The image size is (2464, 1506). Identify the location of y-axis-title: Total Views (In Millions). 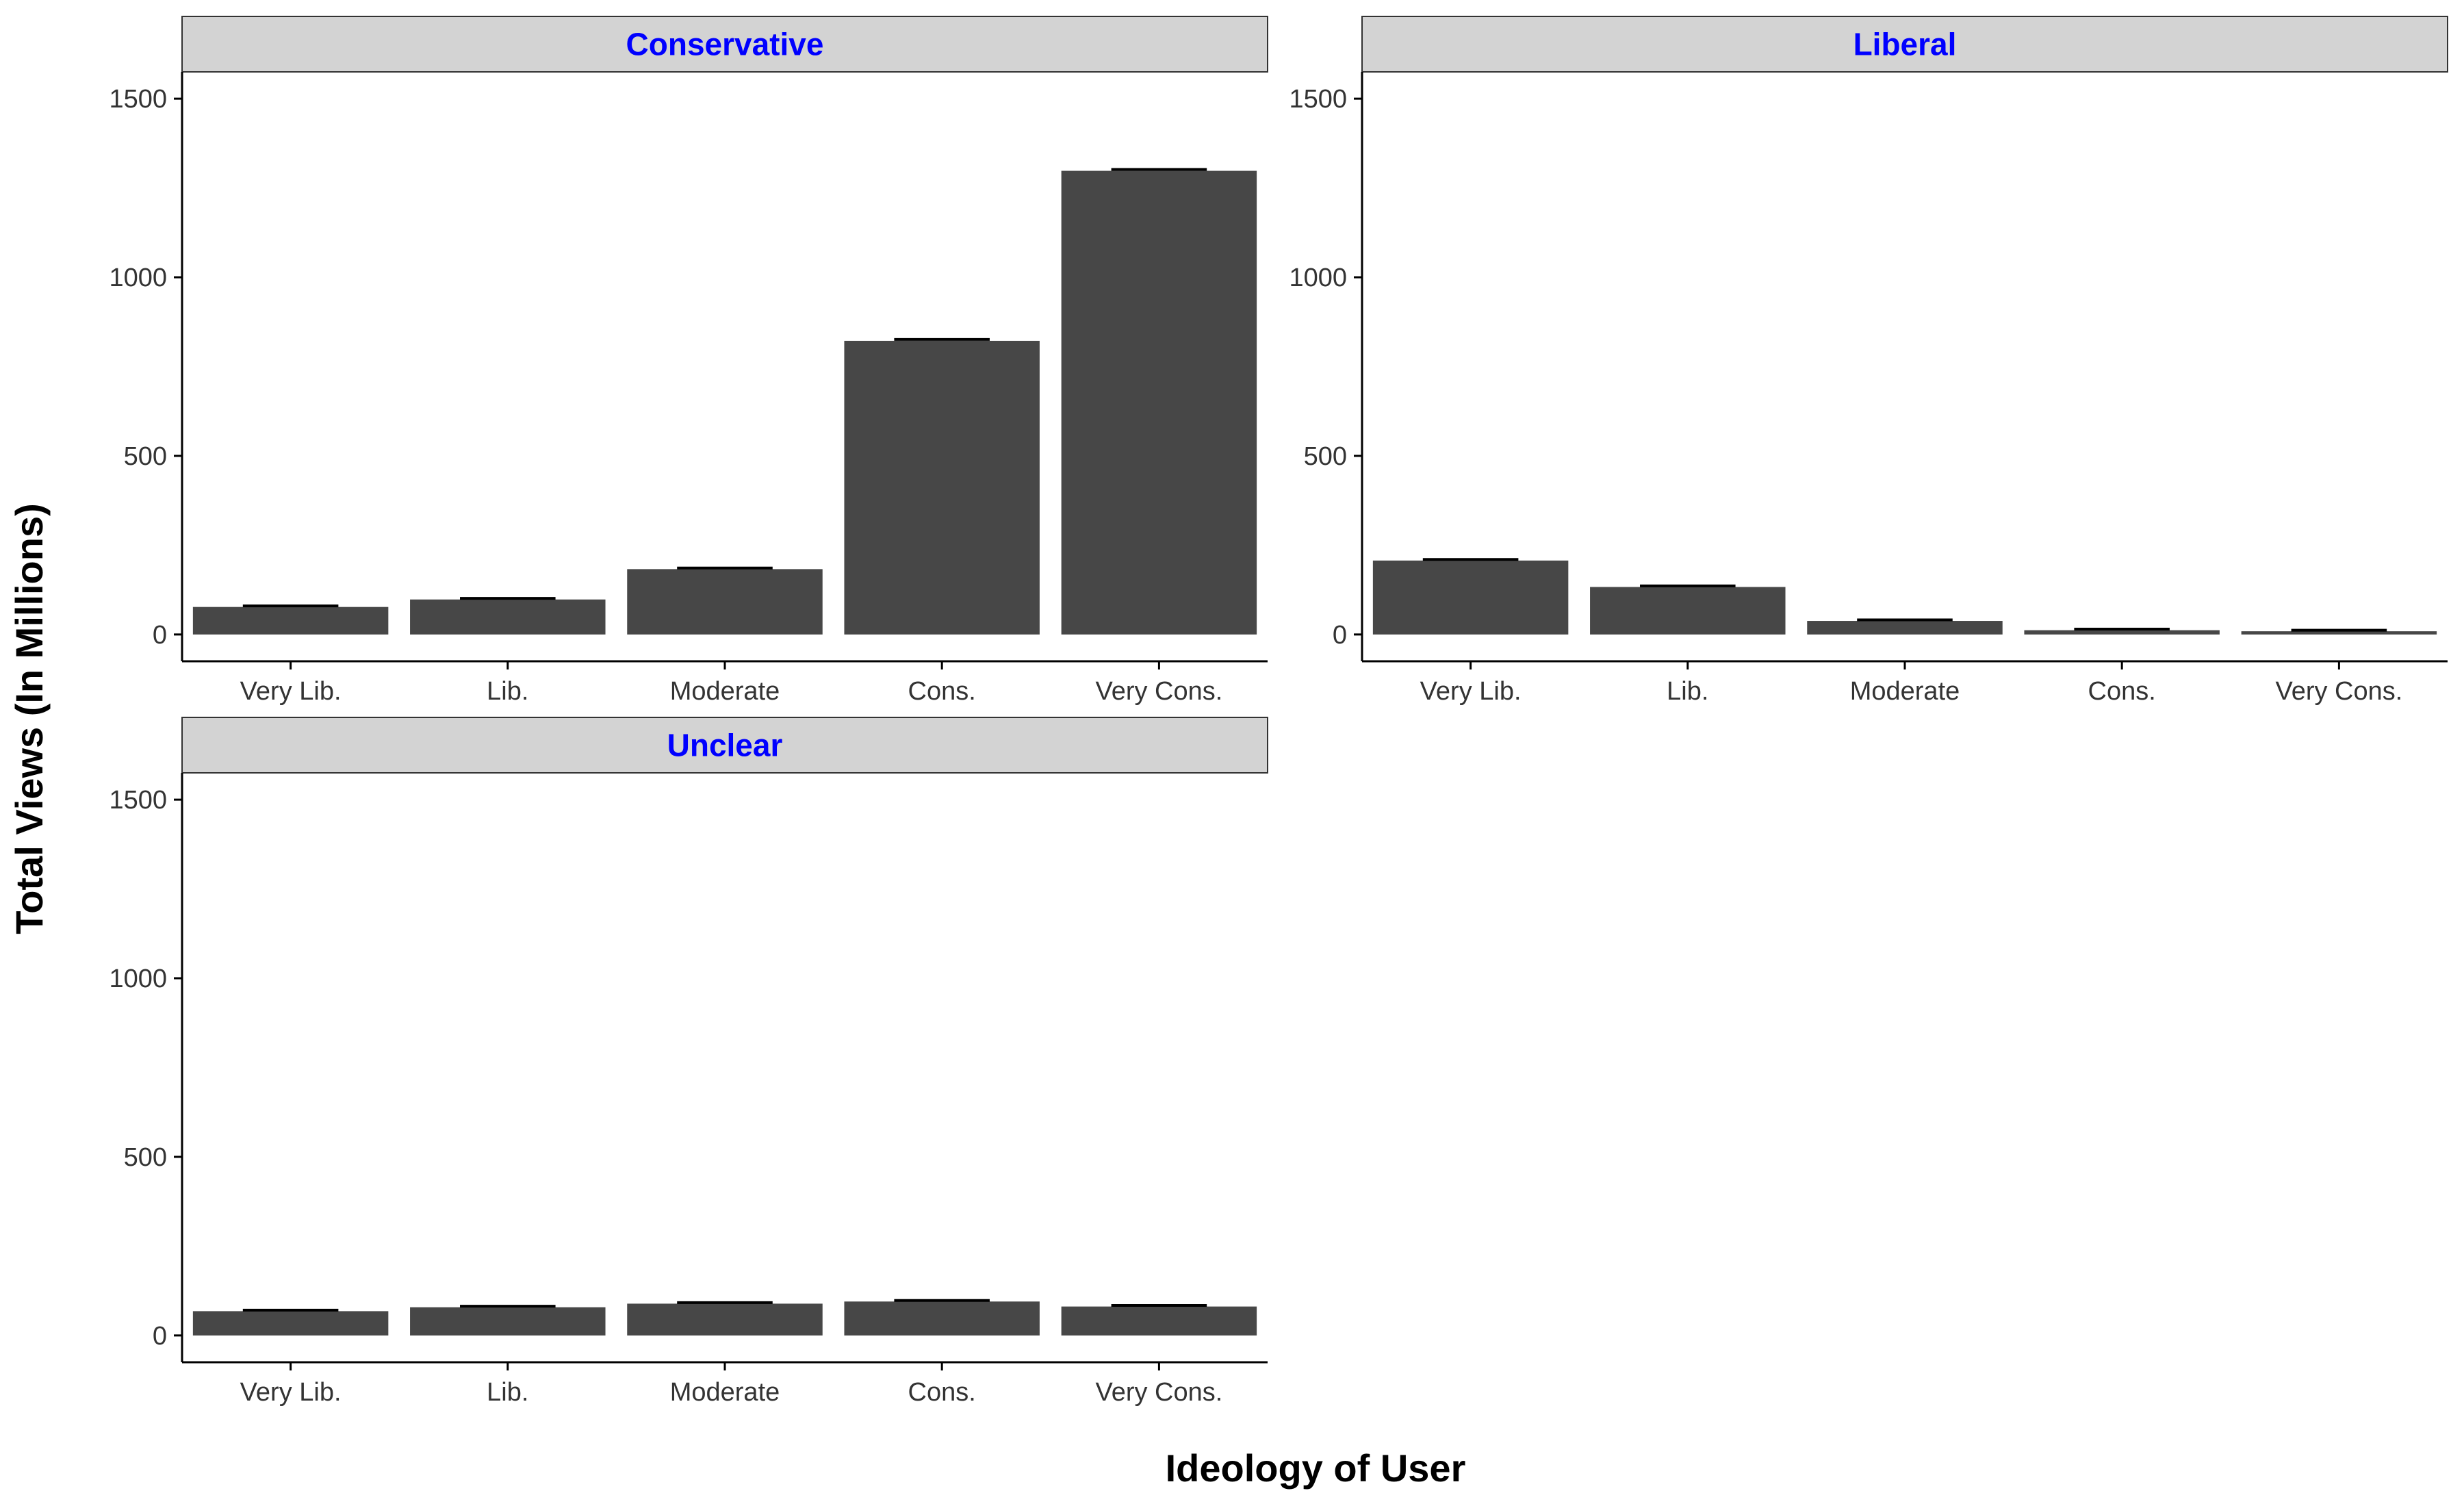
(30, 718).